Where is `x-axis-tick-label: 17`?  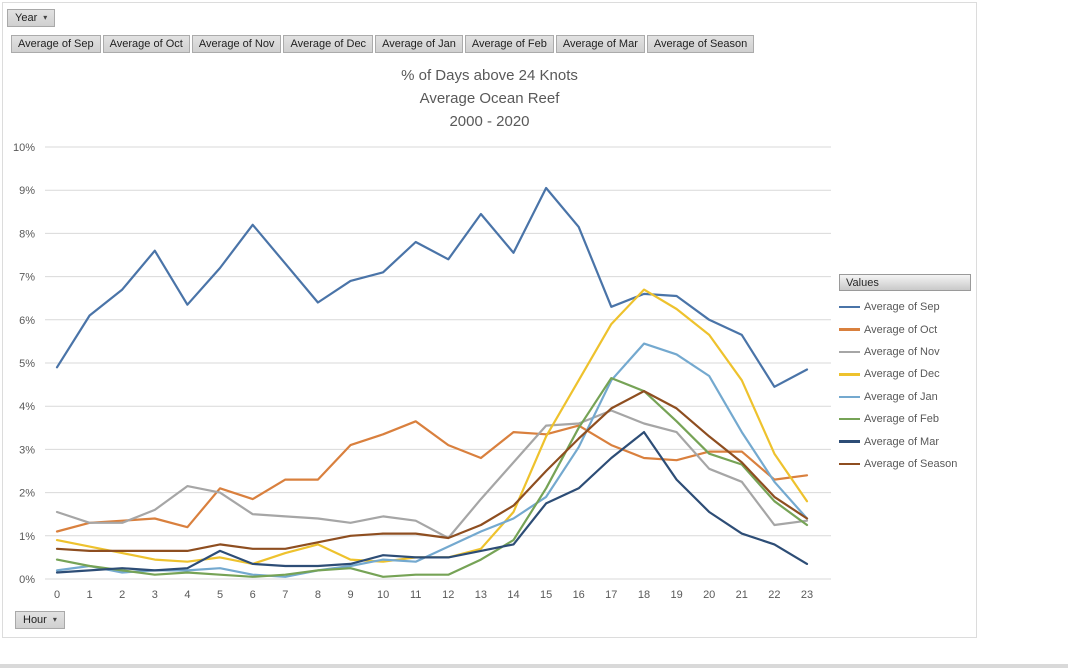
x-axis-tick-label: 17 is located at coordinates (611, 595).